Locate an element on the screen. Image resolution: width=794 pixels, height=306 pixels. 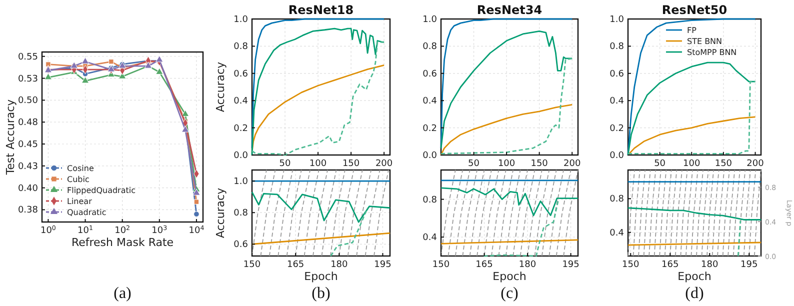
x-tick-label: 10$^{0}$ is located at coordinates (48, 230).